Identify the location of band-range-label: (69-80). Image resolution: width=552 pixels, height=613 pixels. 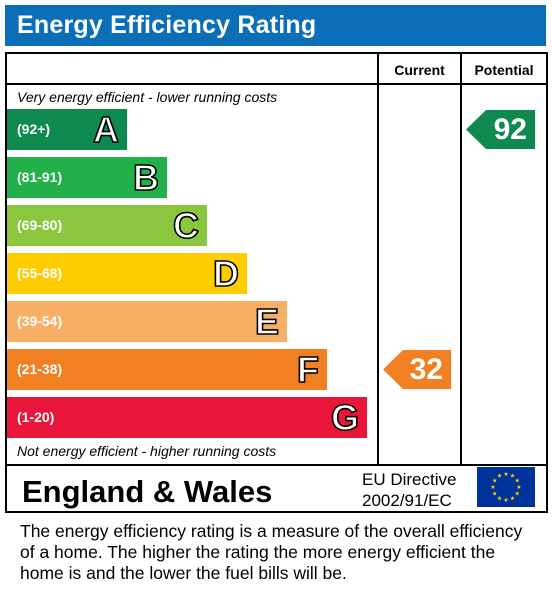
(40, 225).